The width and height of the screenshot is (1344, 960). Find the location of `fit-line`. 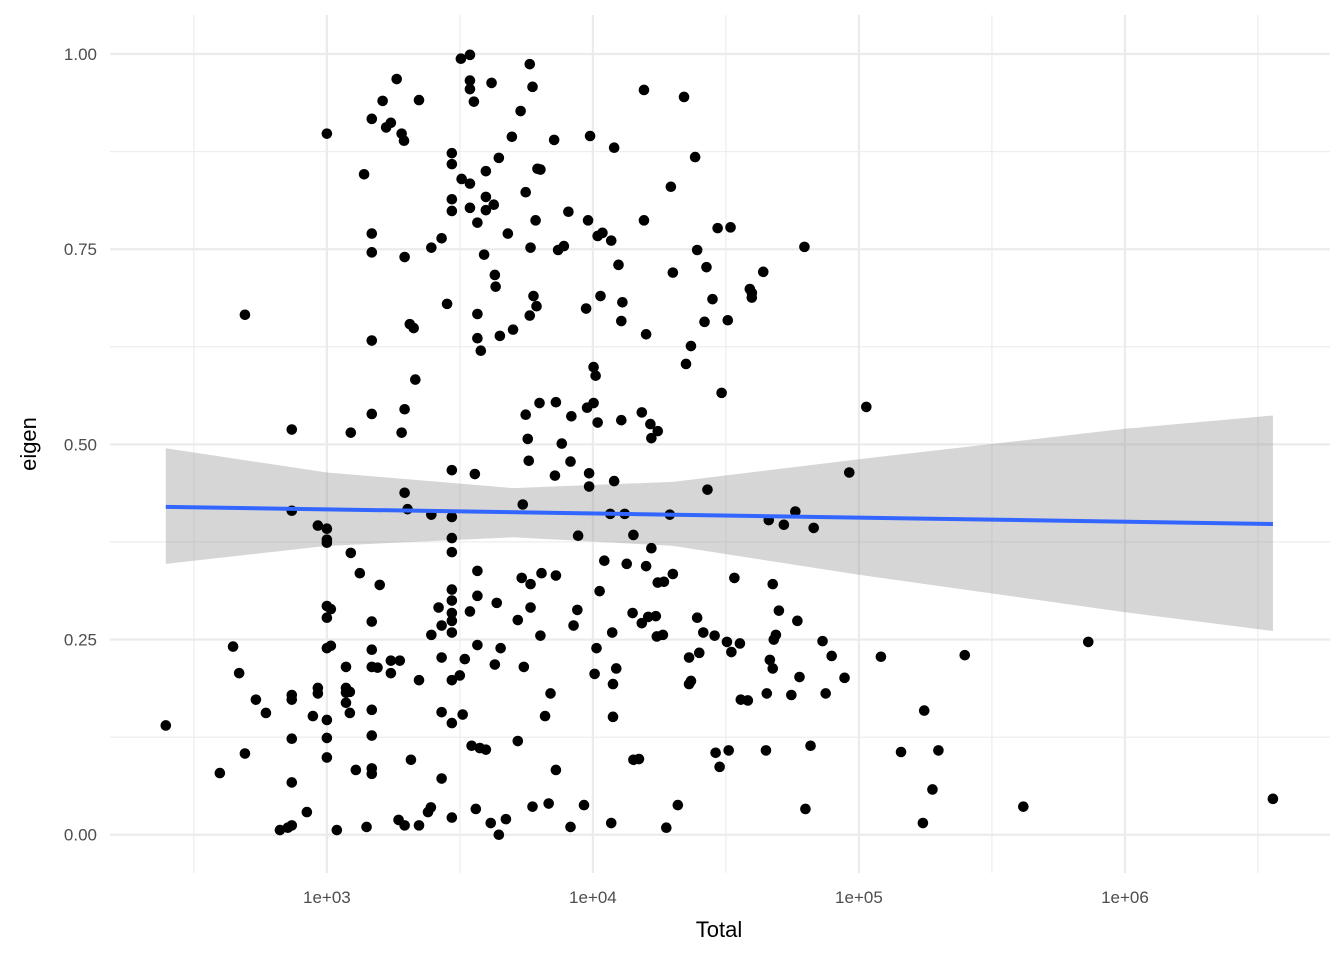

fit-line is located at coordinates (719, 515).